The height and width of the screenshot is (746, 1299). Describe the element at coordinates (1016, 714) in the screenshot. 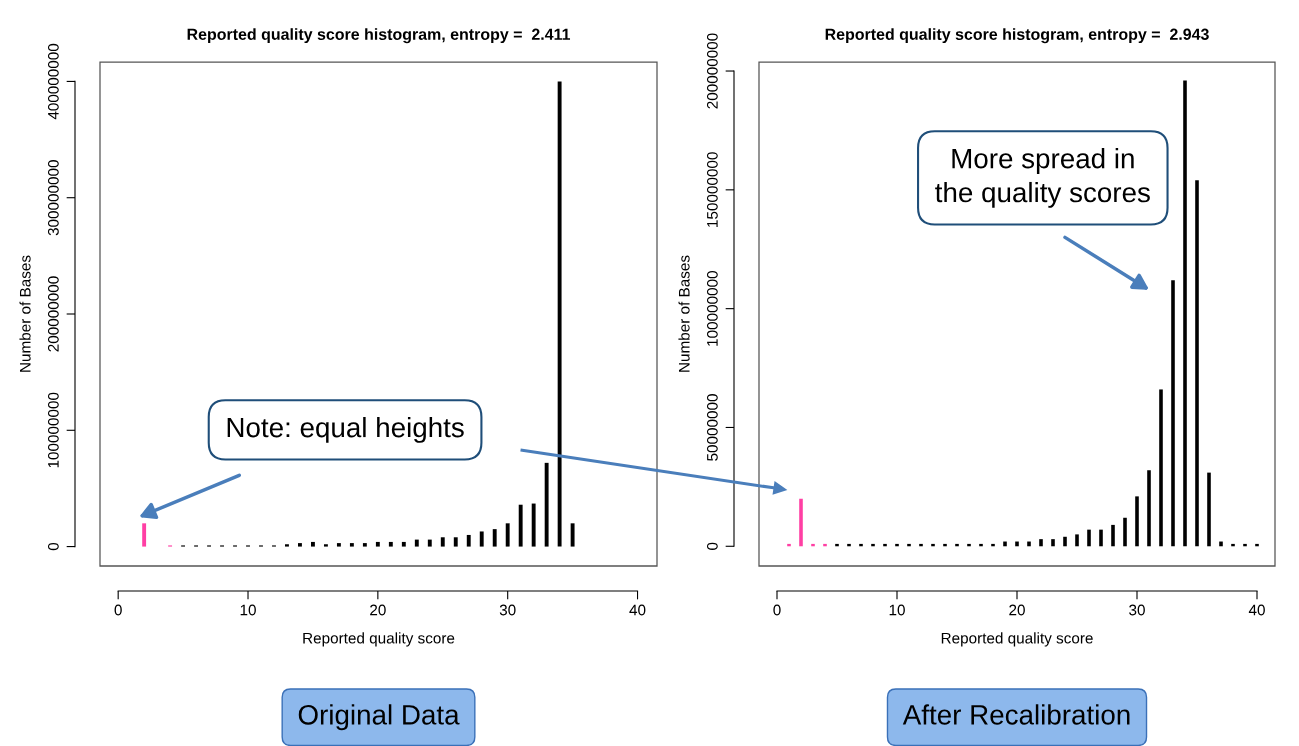

I see `text: After Recalibration` at that location.